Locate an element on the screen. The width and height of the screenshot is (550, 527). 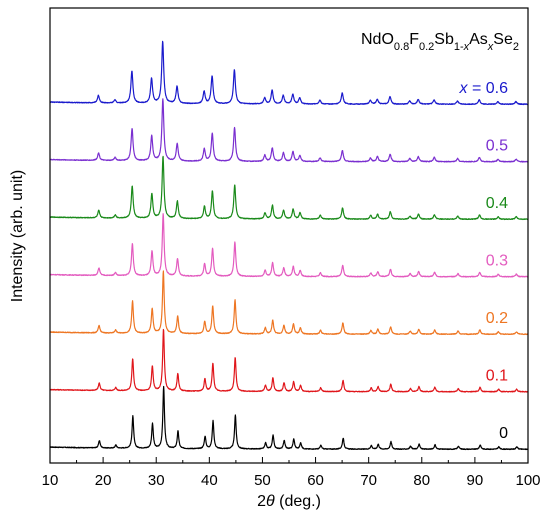
x-tick-label: 60 is located at coordinates (315, 480).